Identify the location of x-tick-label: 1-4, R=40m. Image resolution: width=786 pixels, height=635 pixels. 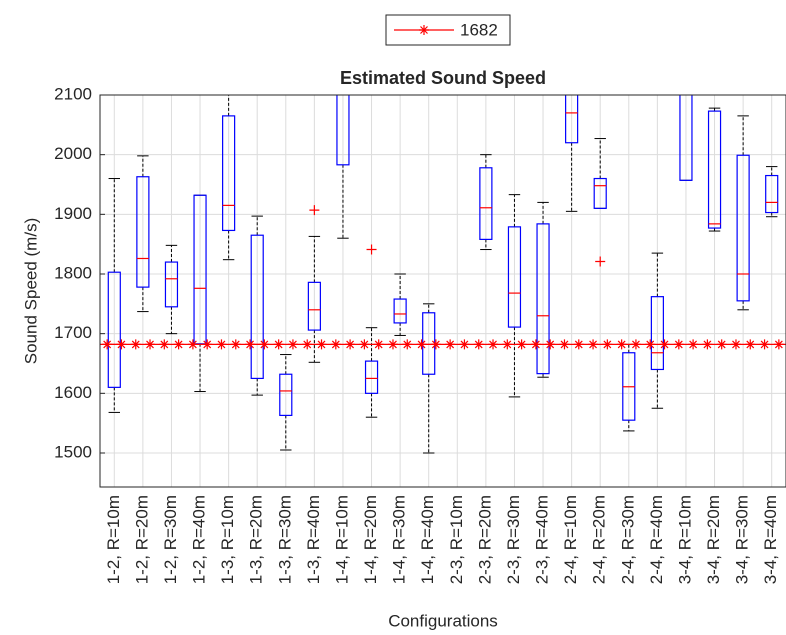
(427, 539).